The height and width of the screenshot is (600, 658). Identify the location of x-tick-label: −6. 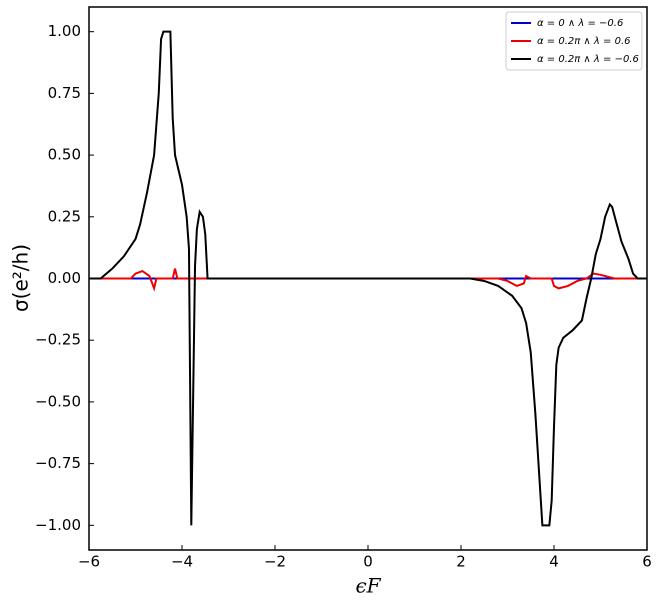
(89, 562).